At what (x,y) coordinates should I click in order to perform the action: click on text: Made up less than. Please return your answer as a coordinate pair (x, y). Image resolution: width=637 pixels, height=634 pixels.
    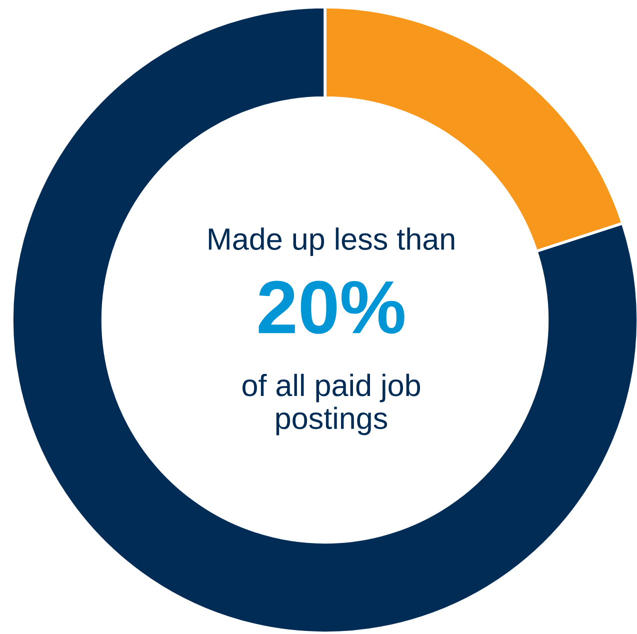
    Looking at the image, I should click on (331, 242).